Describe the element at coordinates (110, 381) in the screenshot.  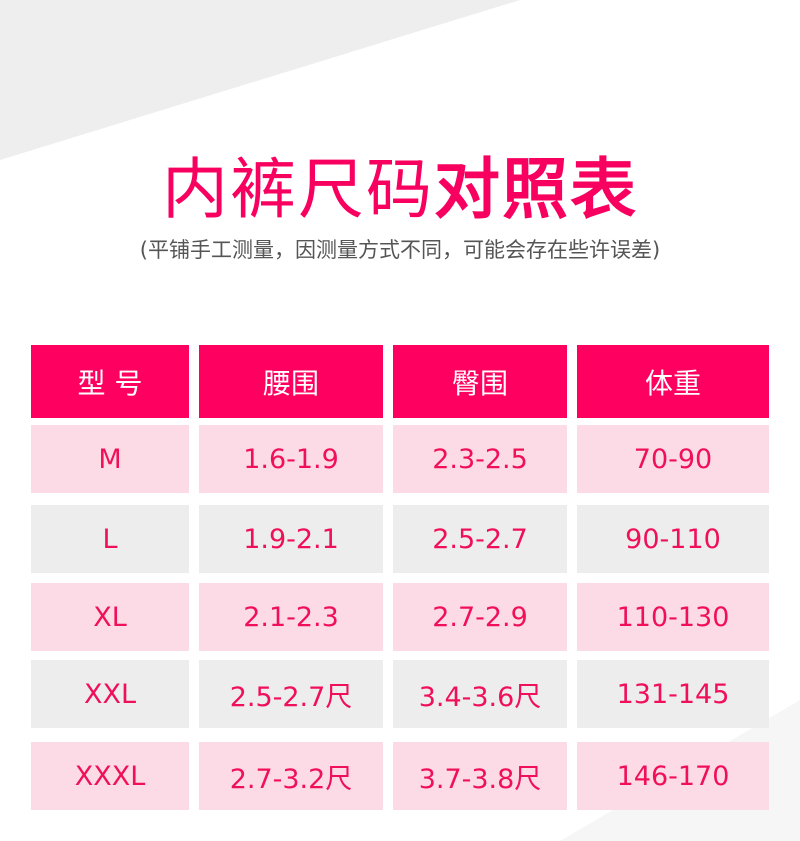
I see `header-size: 型 号` at that location.